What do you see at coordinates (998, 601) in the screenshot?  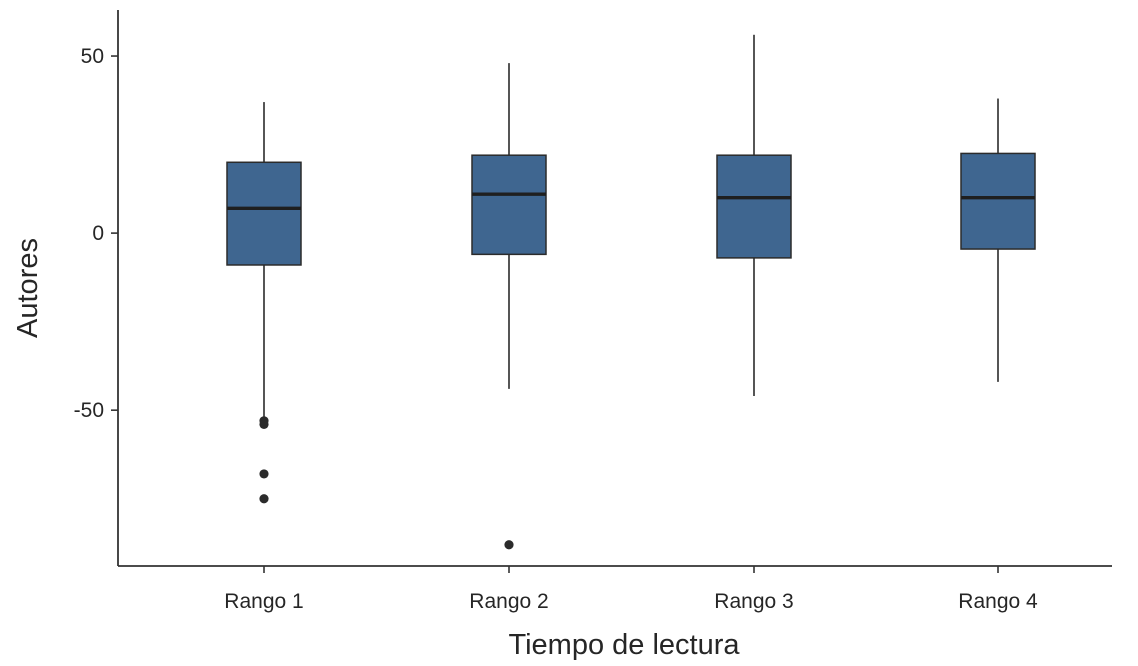 I see `x-tick-label: Rango 4` at bounding box center [998, 601].